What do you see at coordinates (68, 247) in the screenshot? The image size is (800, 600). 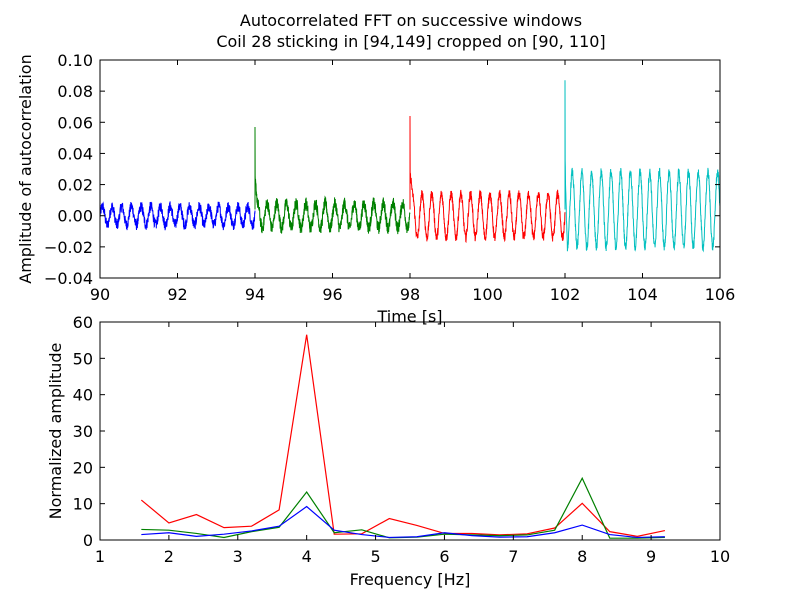 I see `time-y-tick-label: −0.02` at bounding box center [68, 247].